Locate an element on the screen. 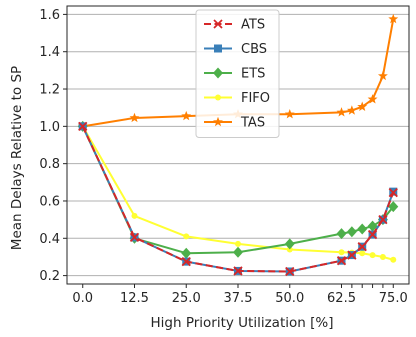 This screenshot has height=337, width=416. x-tick-label: 0.0 is located at coordinates (82, 298).